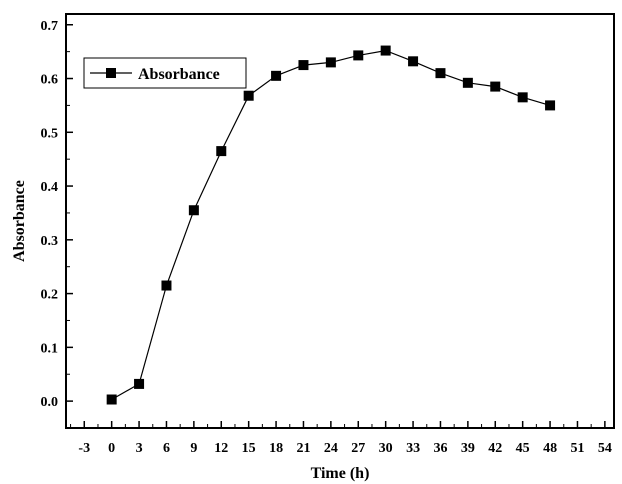 Image resolution: width=622 pixels, height=484 pixels. What do you see at coordinates (50, 187) in the screenshot?
I see `y-tick-label: 0.4` at bounding box center [50, 187].